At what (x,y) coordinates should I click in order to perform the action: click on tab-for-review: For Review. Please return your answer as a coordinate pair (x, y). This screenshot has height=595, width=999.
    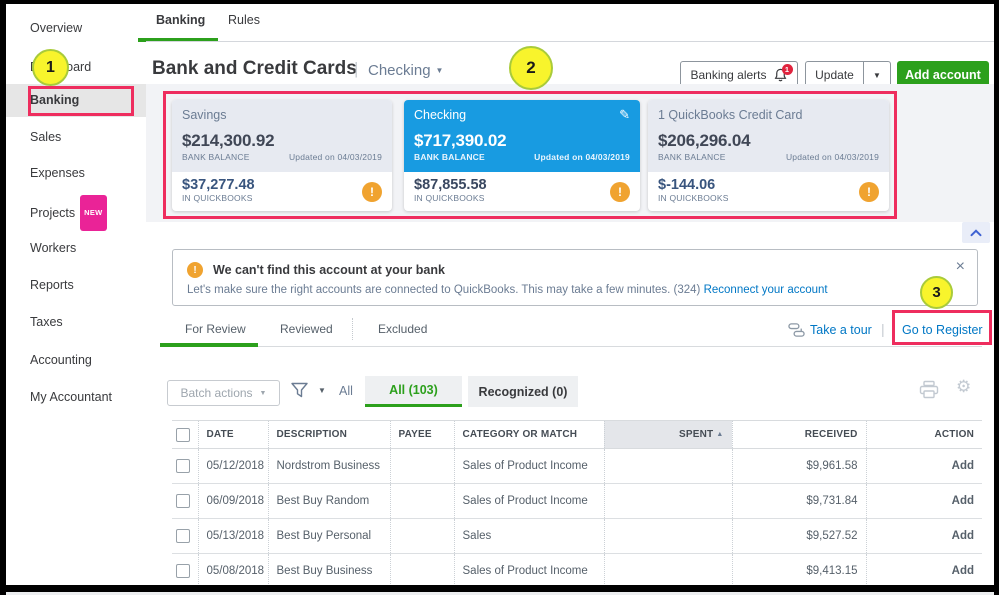
    Looking at the image, I should click on (215, 329).